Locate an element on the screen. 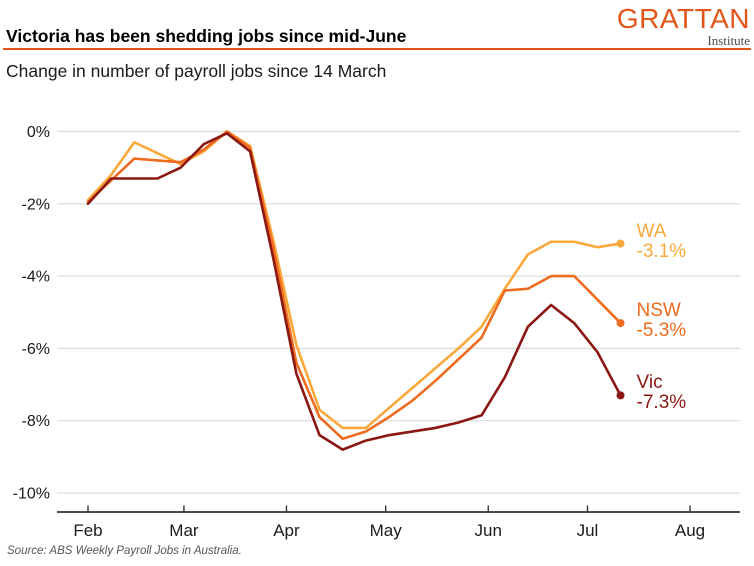 This screenshot has height=566, width=754. series-label-vic-value: -7.3% is located at coordinates (661, 403).